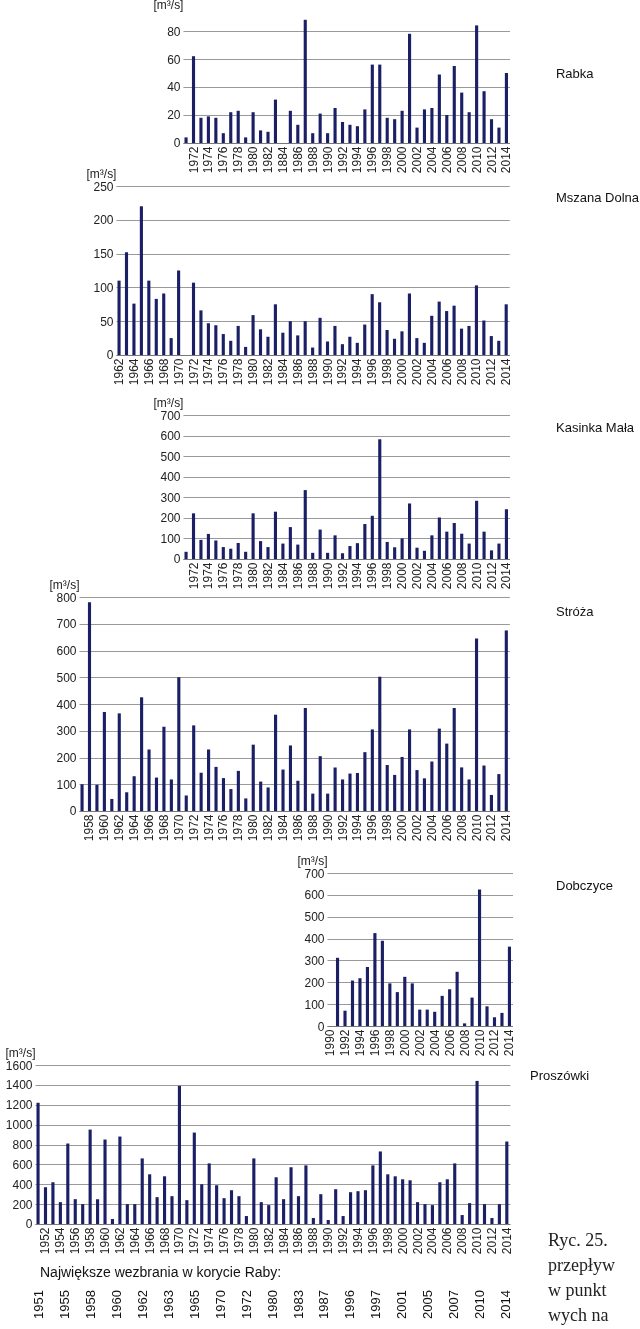 Image resolution: width=640 pixels, height=1329 pixels. Describe the element at coordinates (282, 576) in the screenshot. I see `x-tick-label: 1984` at that location.